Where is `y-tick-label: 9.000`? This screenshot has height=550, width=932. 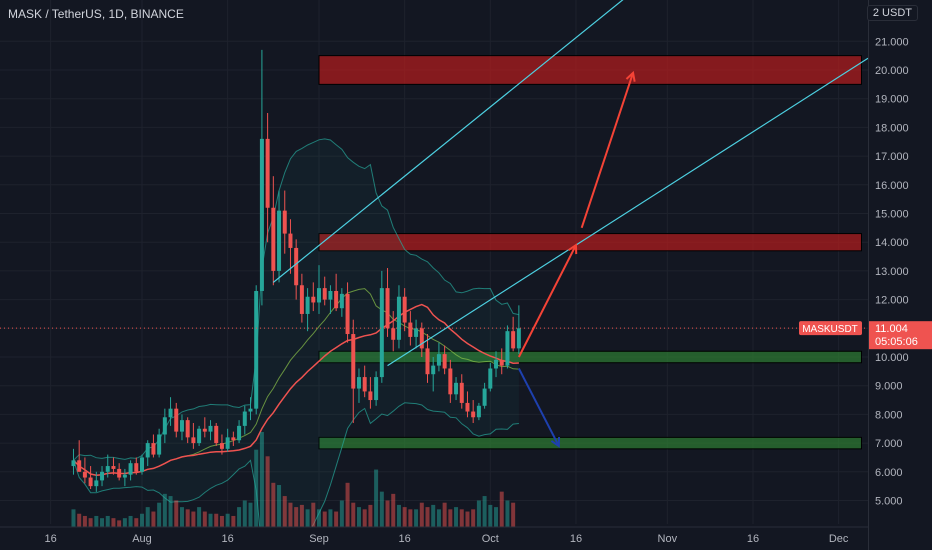 y-tick-label: 9.000 is located at coordinates (889, 387).